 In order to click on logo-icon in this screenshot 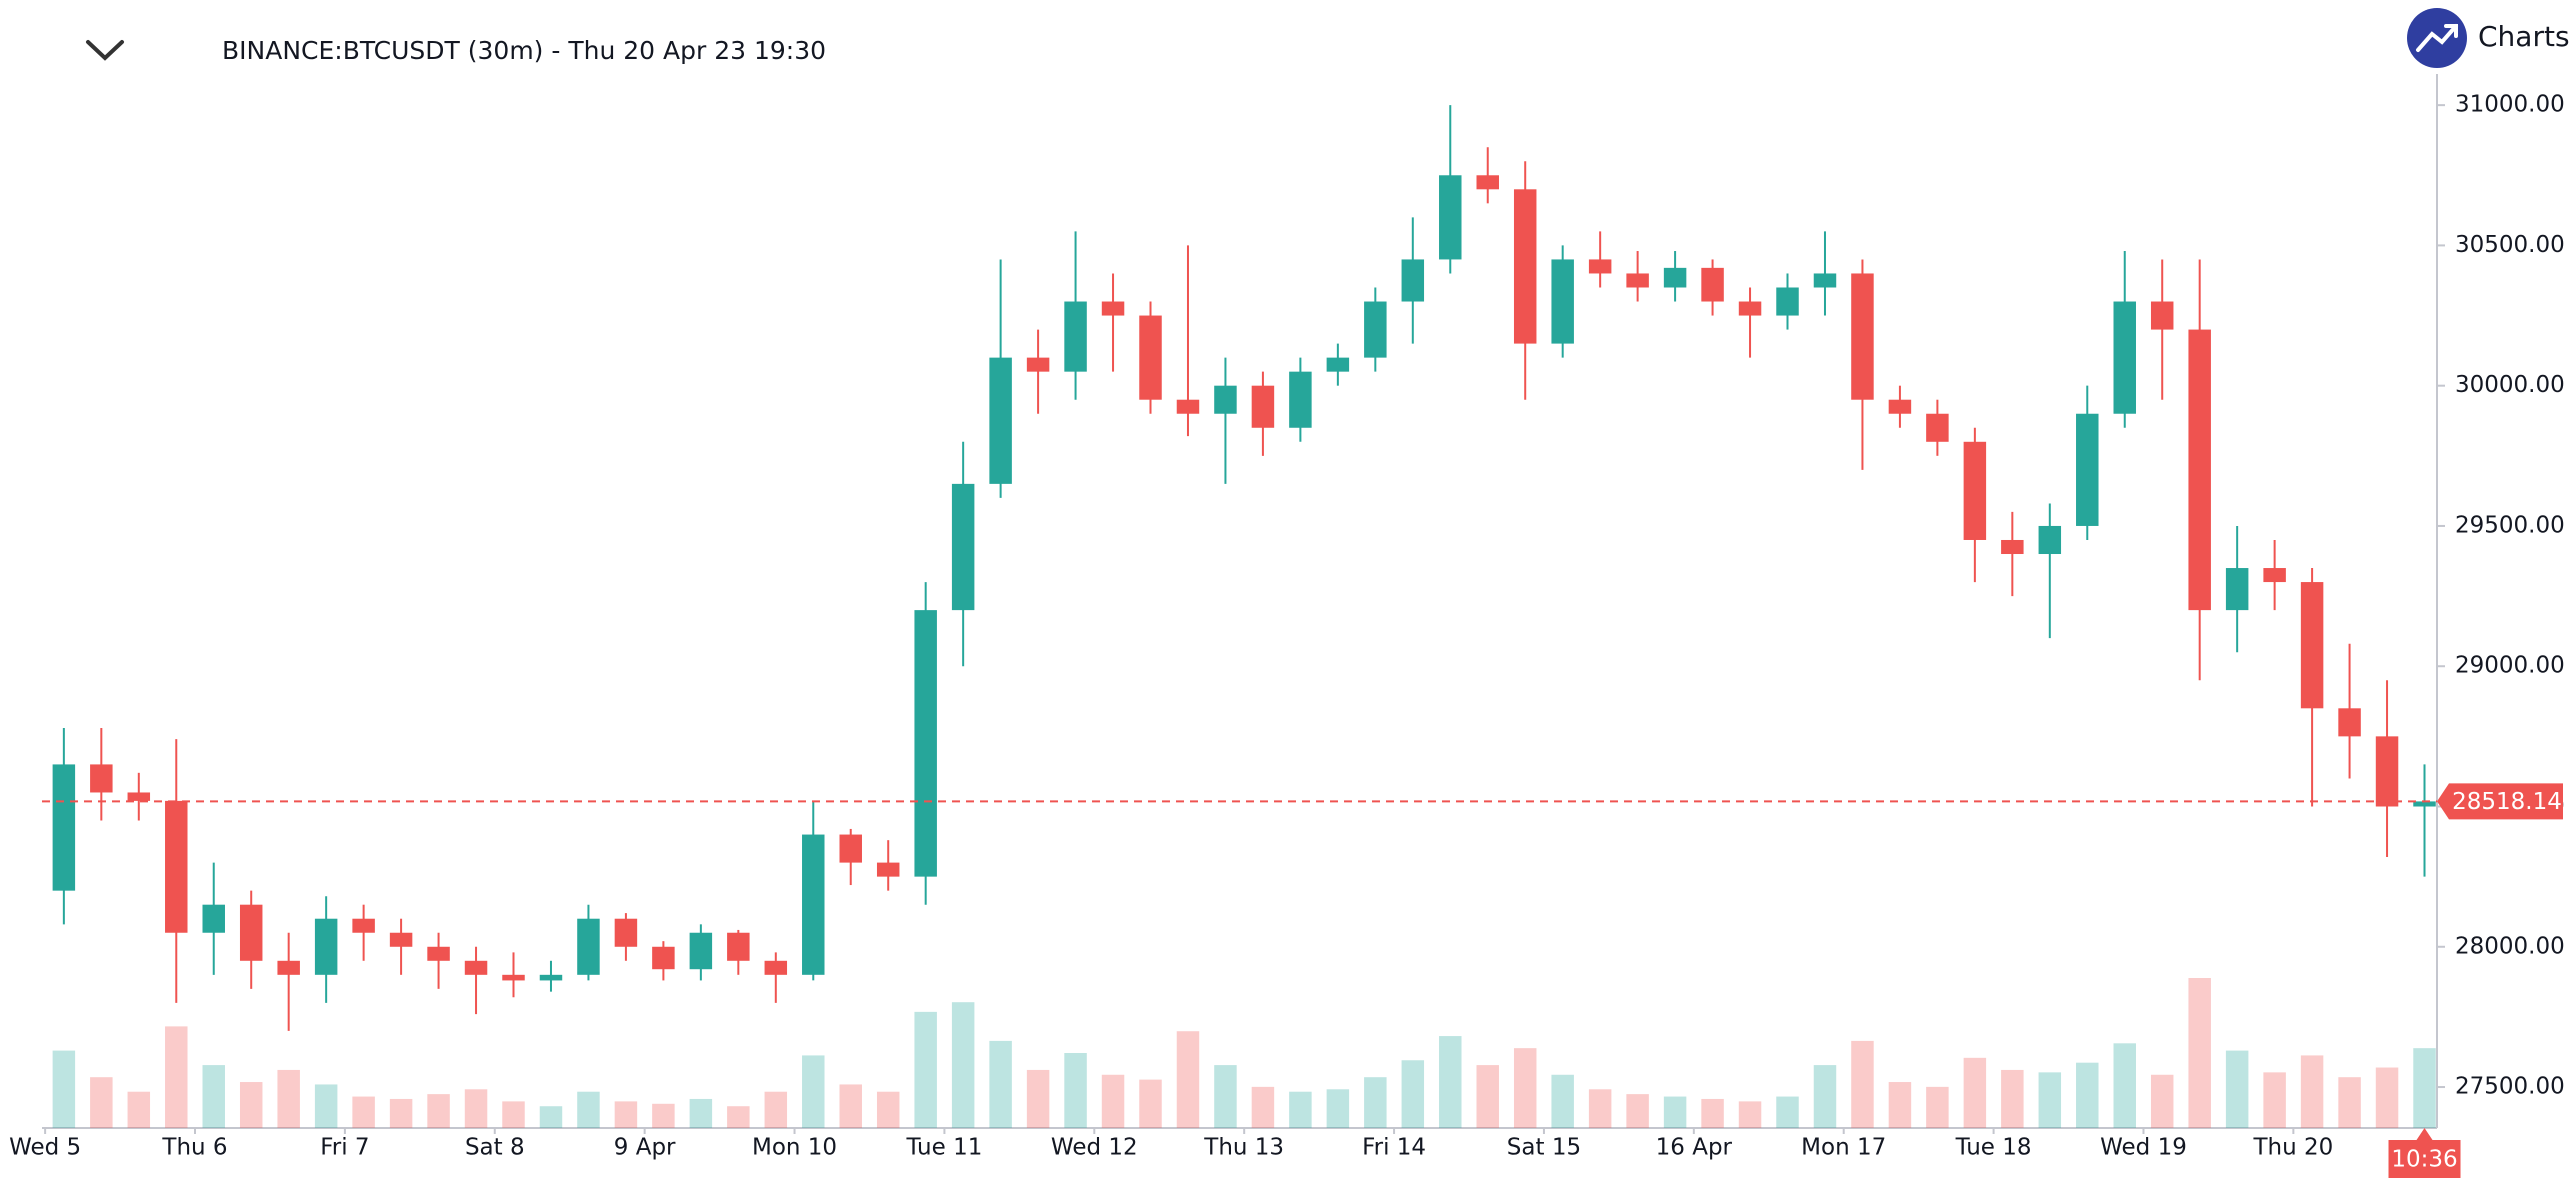, I will do `click(2437, 38)`.